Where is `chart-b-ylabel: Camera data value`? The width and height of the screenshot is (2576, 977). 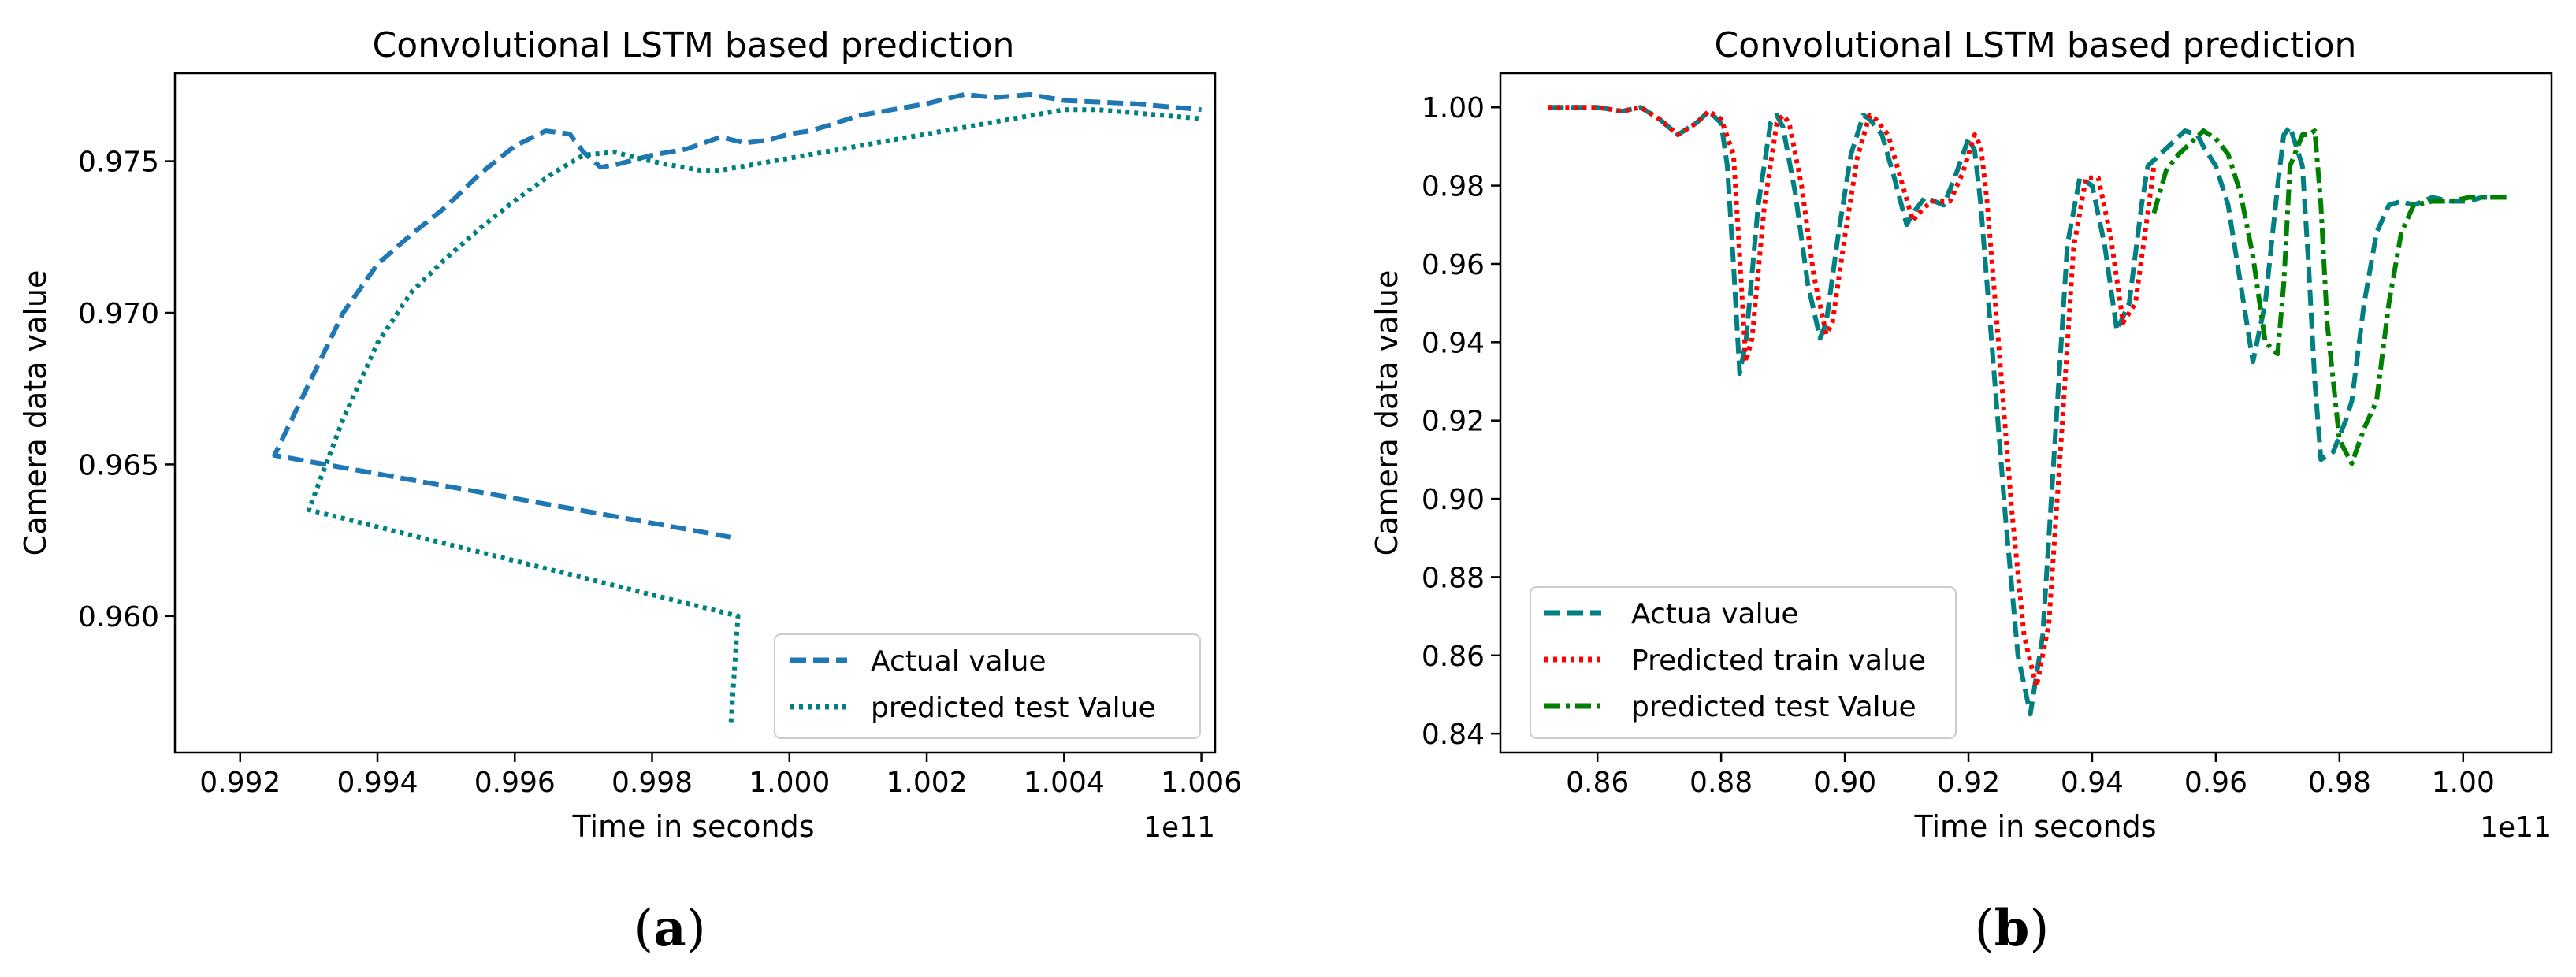 chart-b-ylabel: Camera data value is located at coordinates (1387, 413).